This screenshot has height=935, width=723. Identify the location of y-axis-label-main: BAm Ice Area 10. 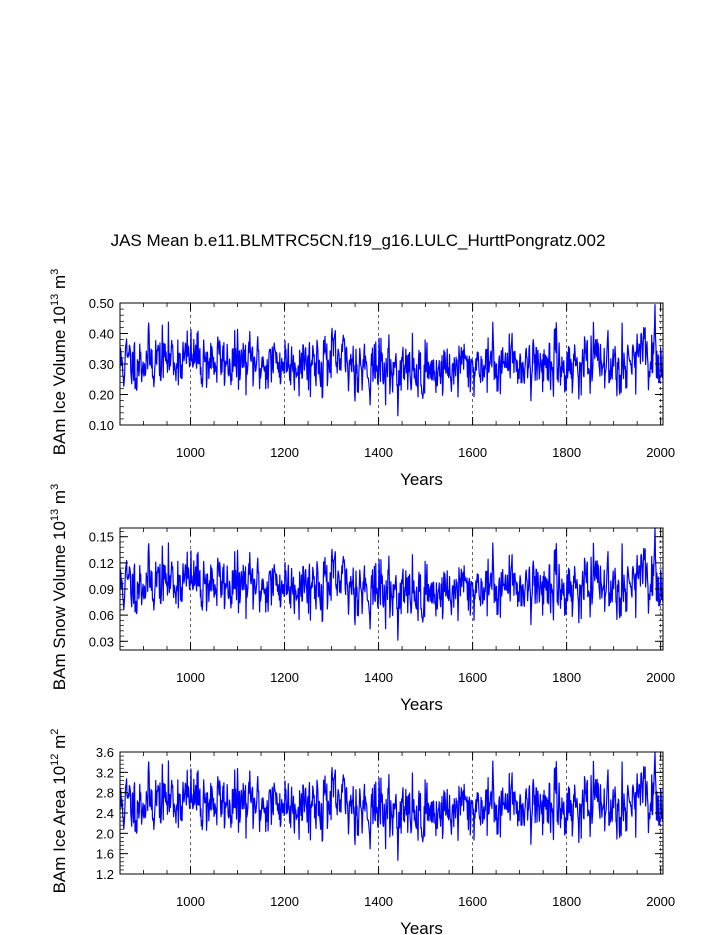
(59, 830).